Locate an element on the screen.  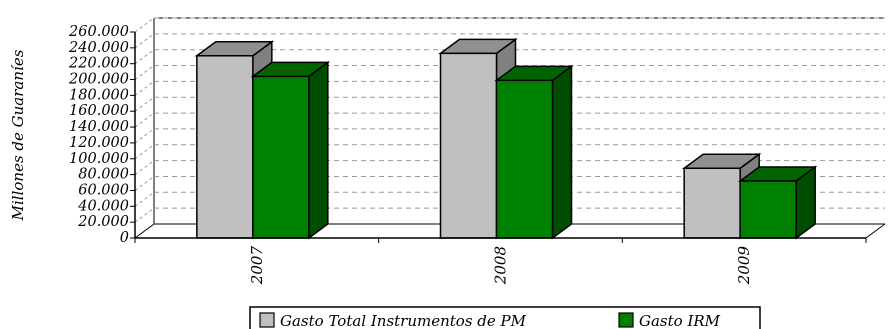
y-tick-label: 20.000 is located at coordinates (103, 222).